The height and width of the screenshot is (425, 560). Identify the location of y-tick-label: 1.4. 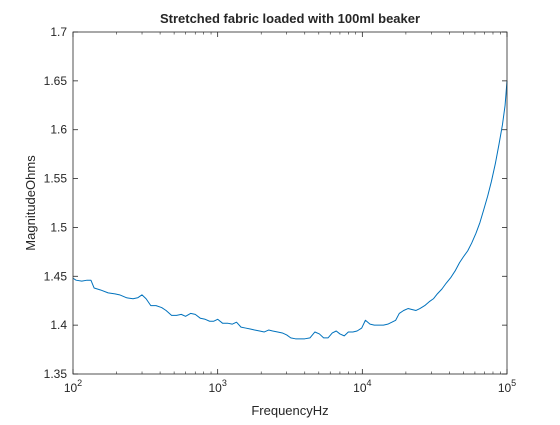
(58, 325).